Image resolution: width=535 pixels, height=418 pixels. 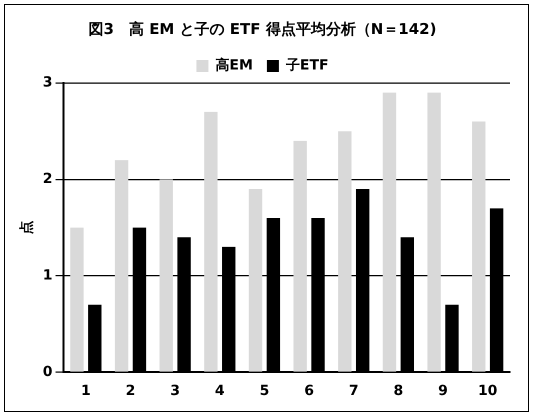 I want to click on x-tick-label: 8, so click(x=399, y=391).